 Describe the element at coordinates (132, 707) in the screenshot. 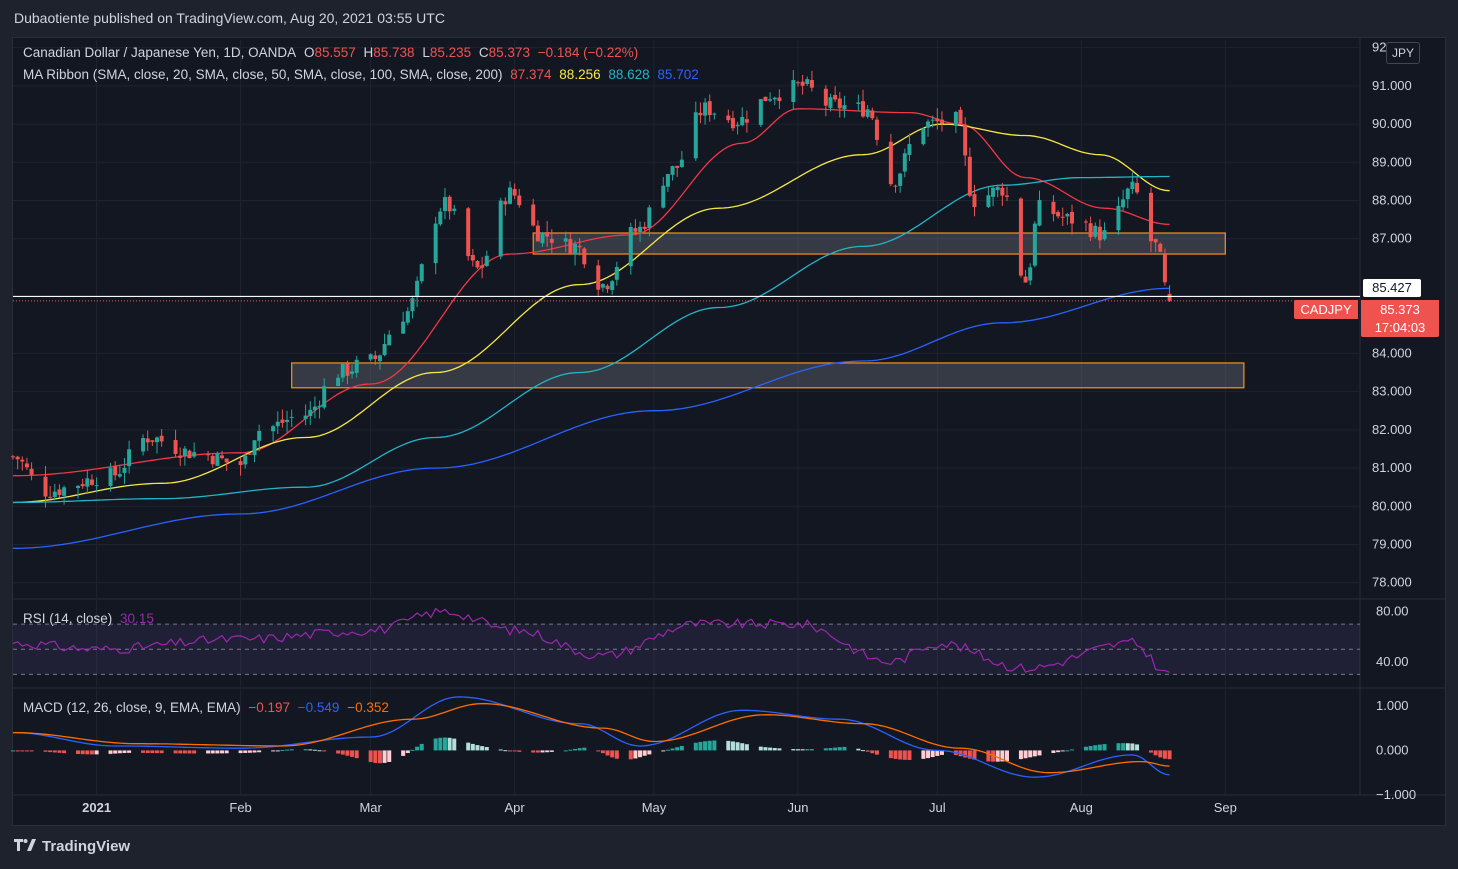

I see `macd-label: MACD (12, 26, close, 9, EMA, EMA)` at that location.